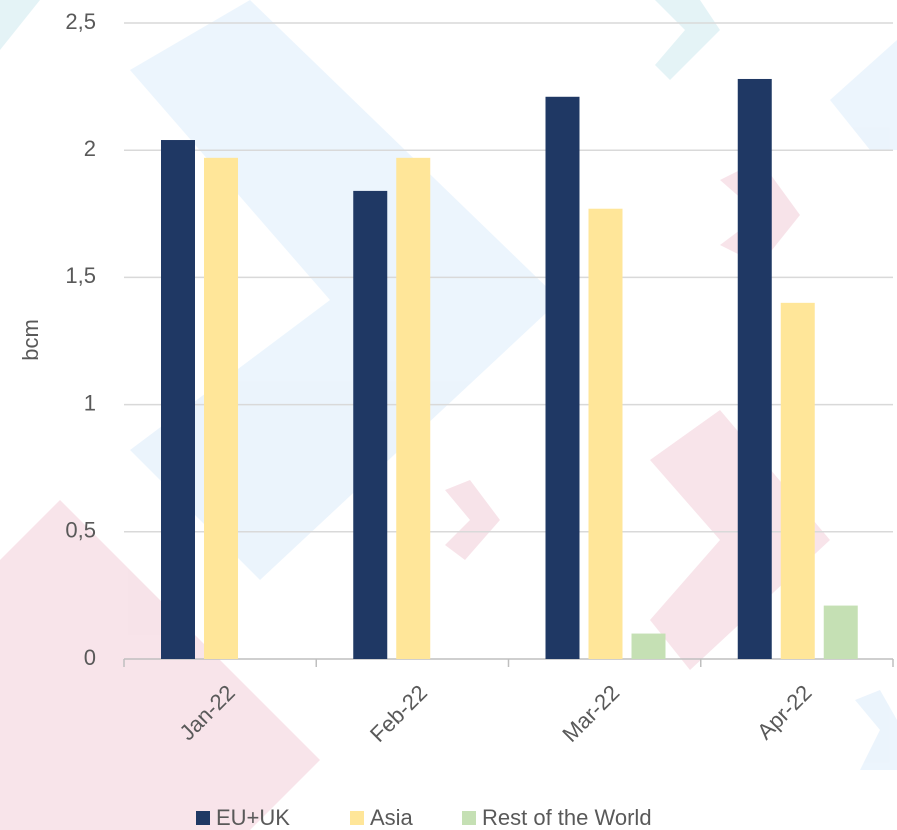  What do you see at coordinates (90, 402) in the screenshot?
I see `y-tick-label: 1` at bounding box center [90, 402].